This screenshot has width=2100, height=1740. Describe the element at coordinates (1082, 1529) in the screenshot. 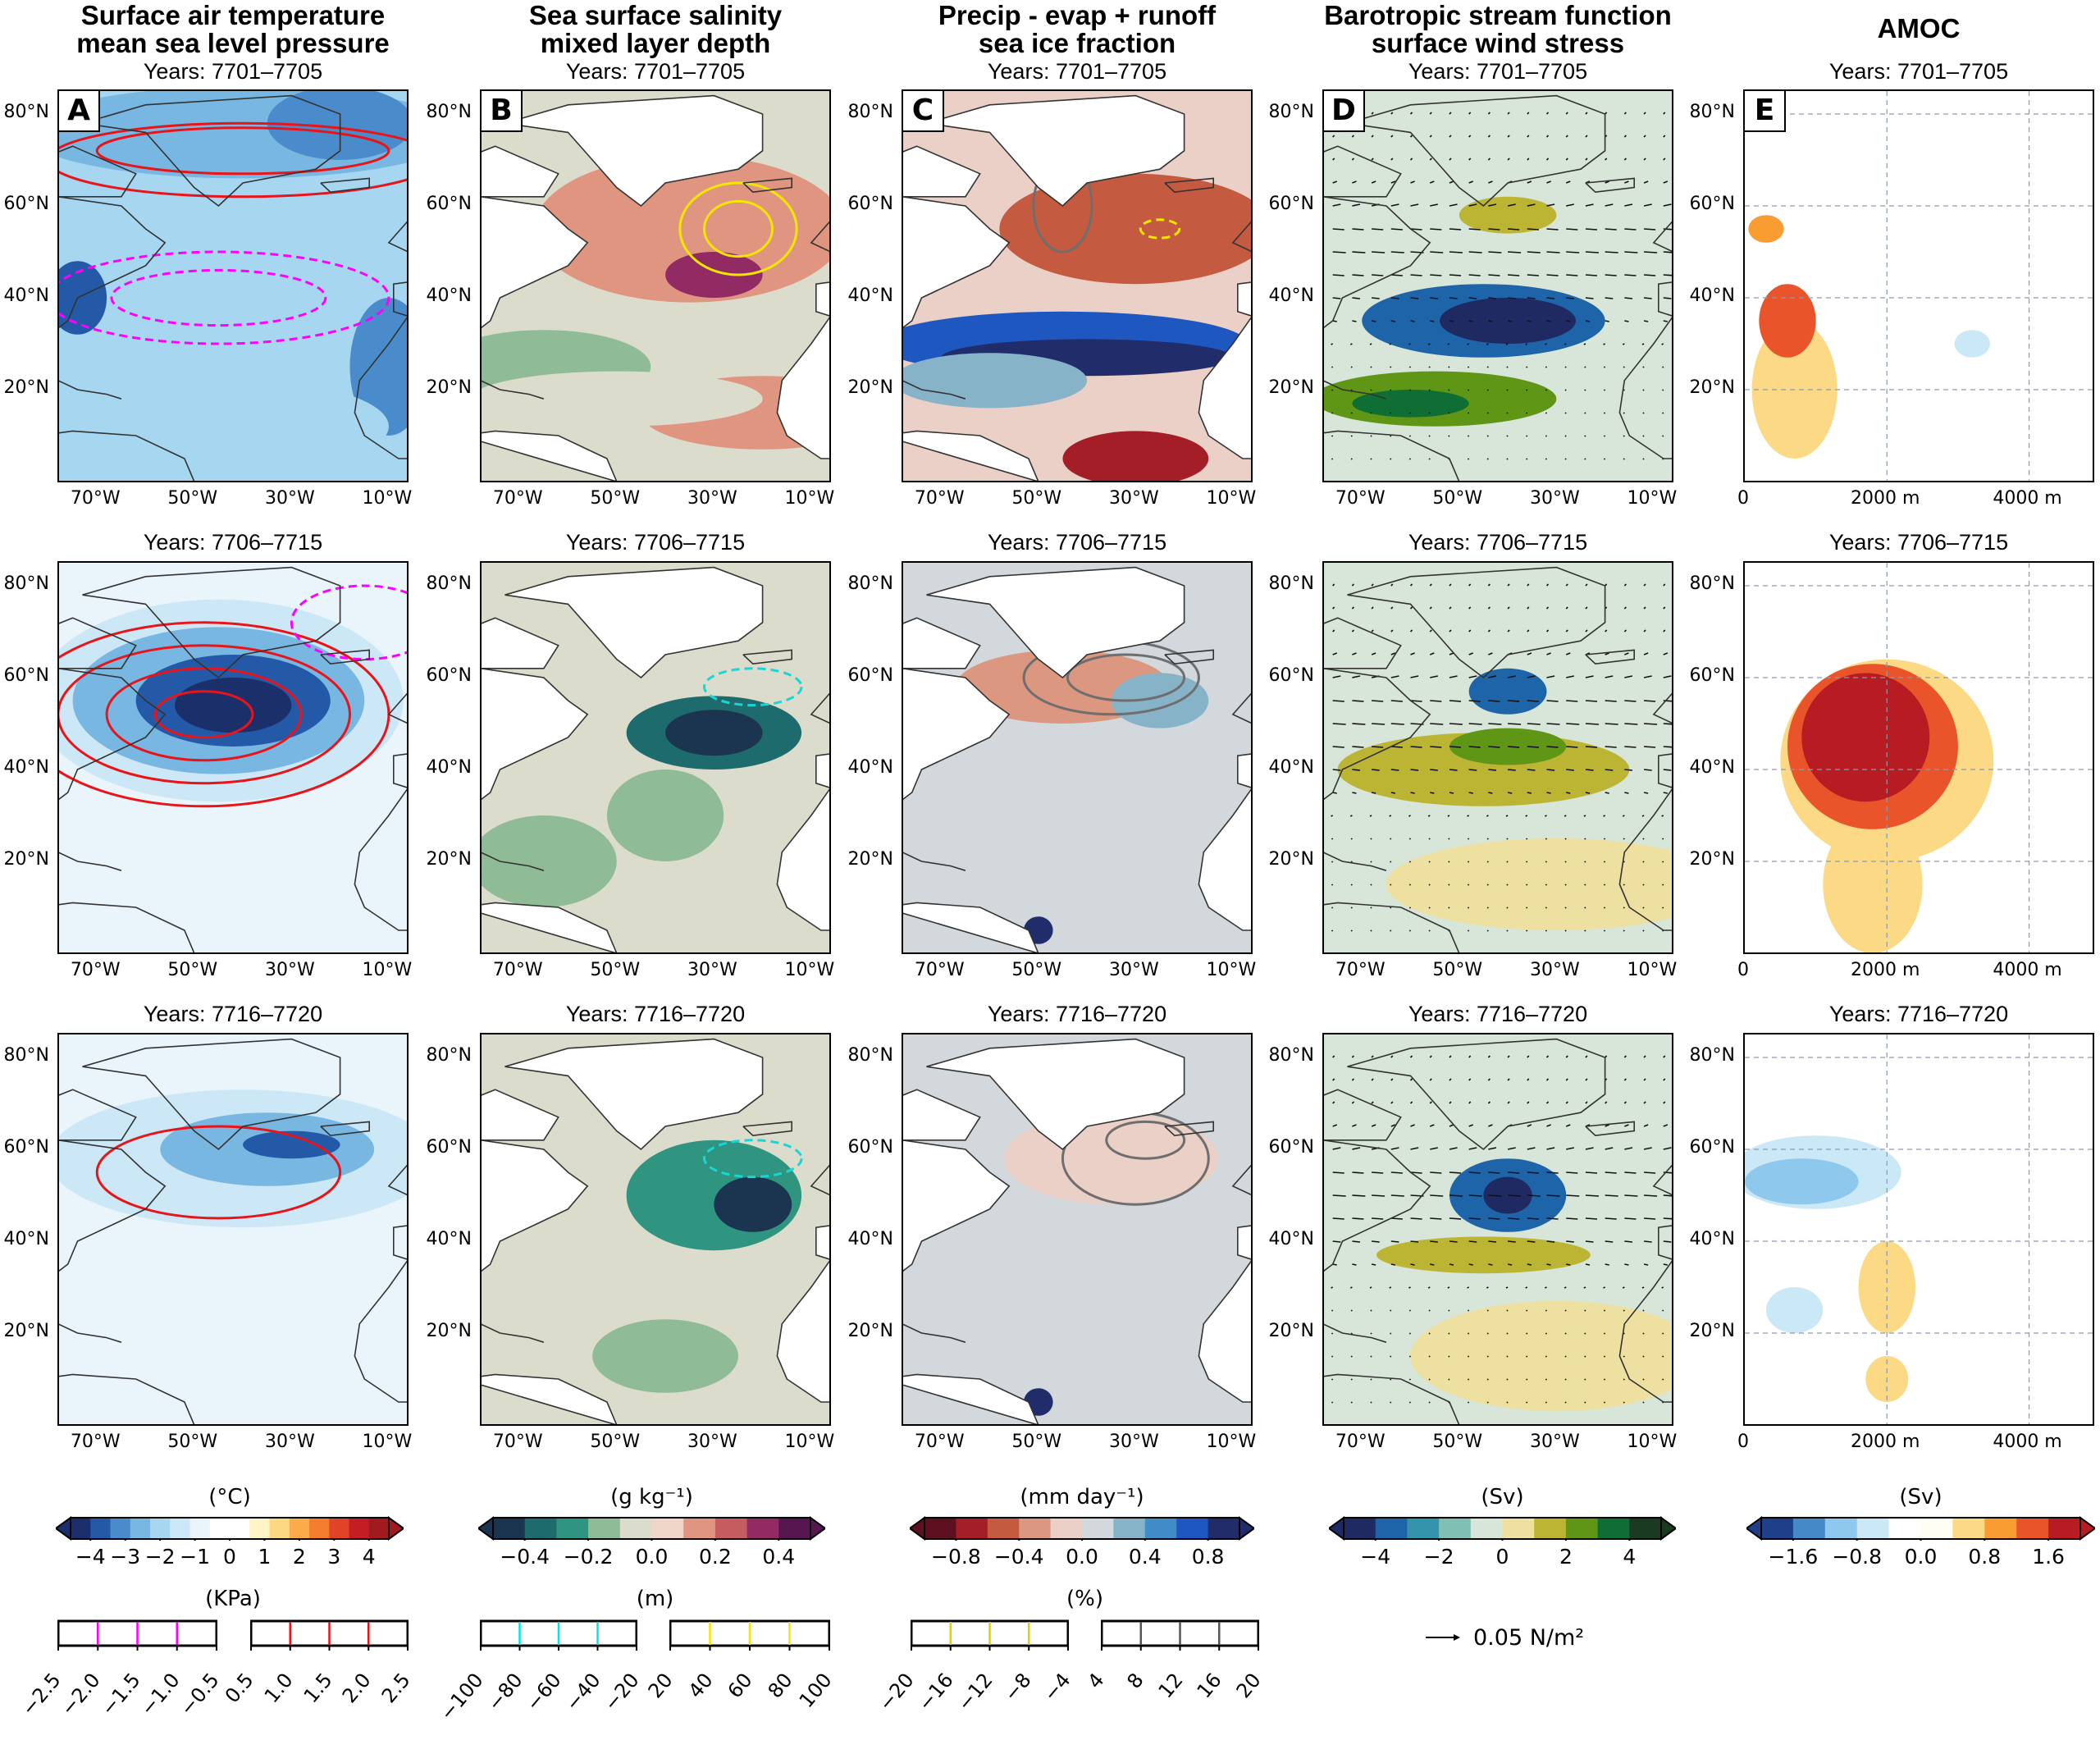

I see `colorbar-c` at that location.